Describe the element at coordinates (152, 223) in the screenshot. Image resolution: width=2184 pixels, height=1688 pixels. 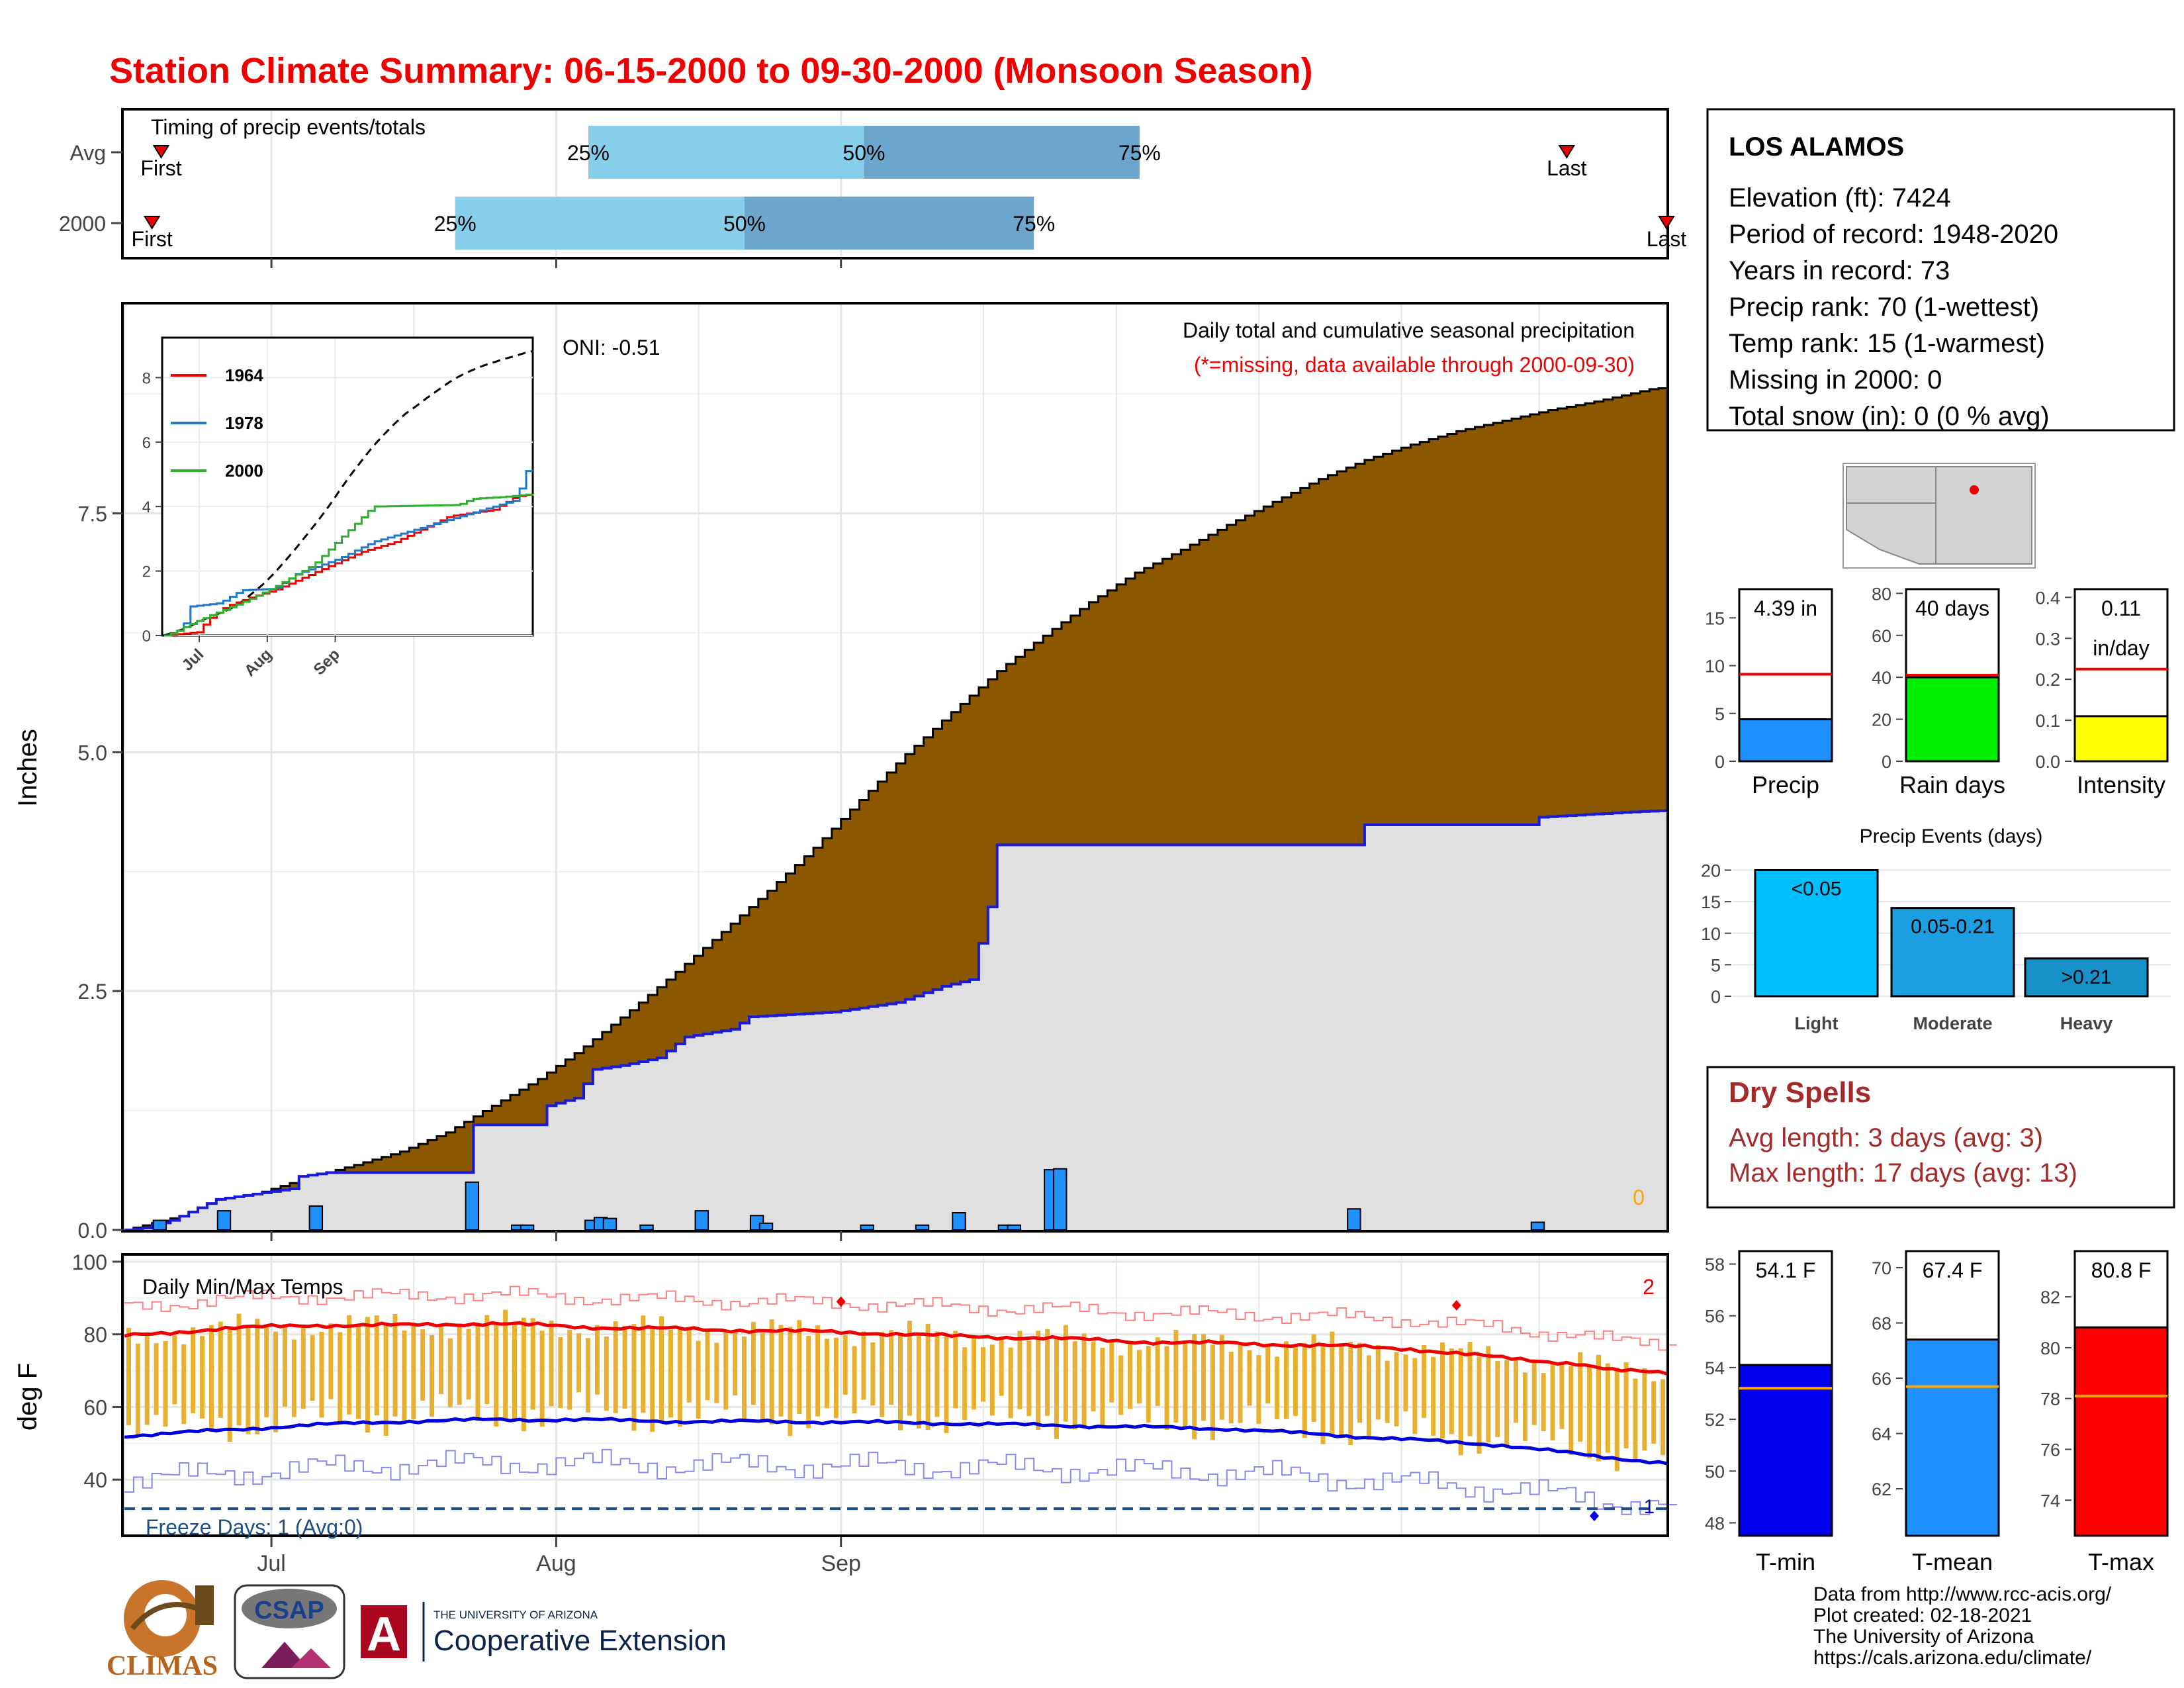
I see `first-event-marker` at that location.